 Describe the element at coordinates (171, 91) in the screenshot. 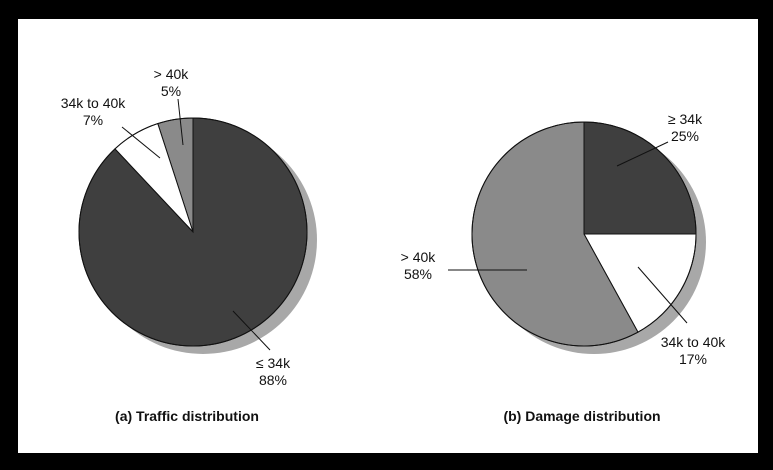

I see `pie-a-pct-gt40k: 5%` at that location.